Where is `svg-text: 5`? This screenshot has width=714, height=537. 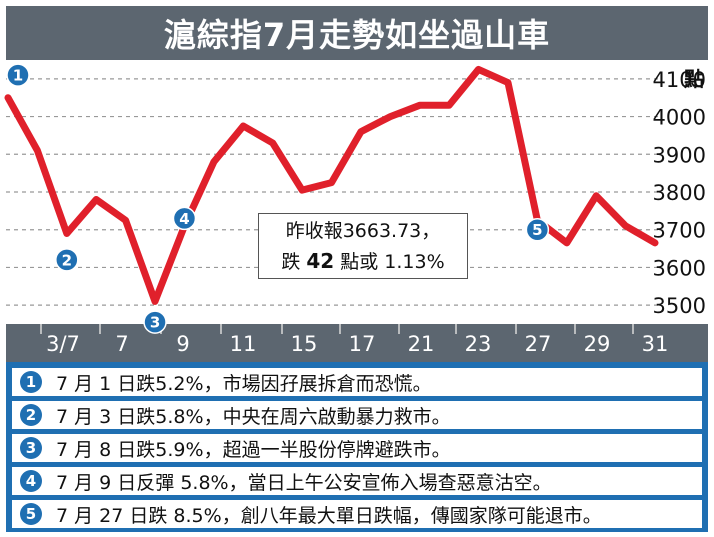 svg-text: 5 is located at coordinates (537, 230).